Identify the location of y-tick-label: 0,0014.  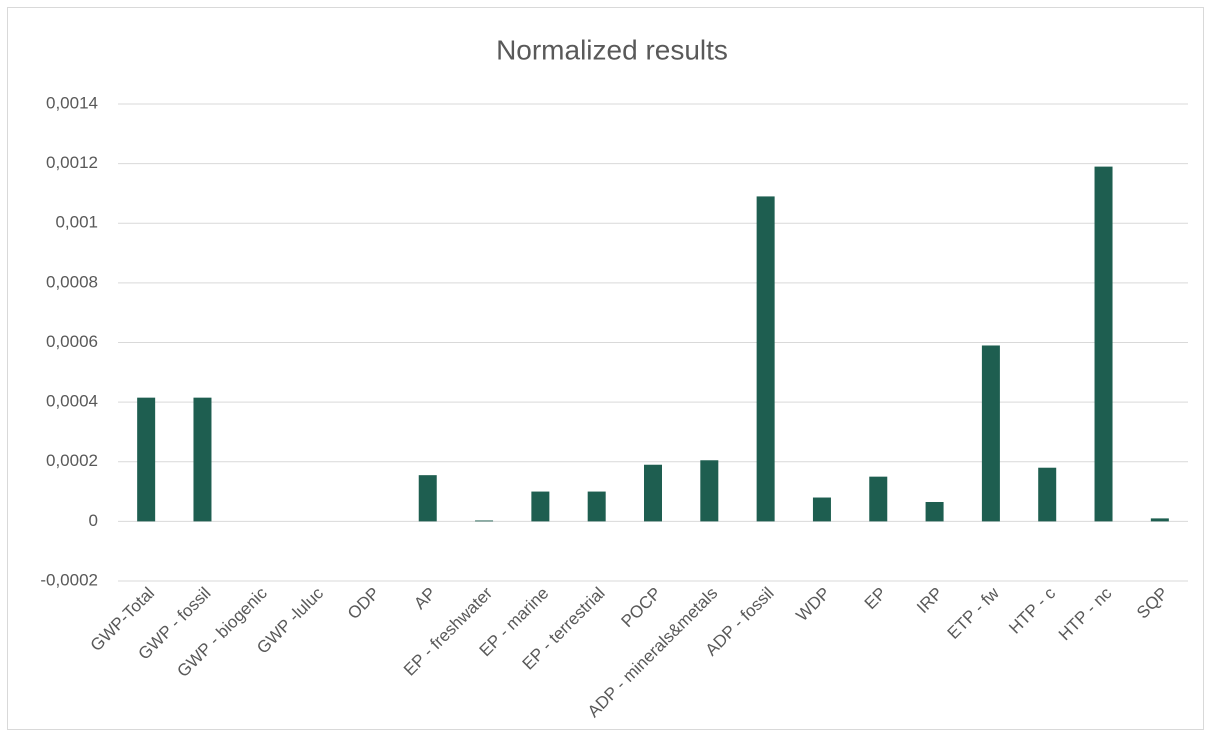
(72, 102).